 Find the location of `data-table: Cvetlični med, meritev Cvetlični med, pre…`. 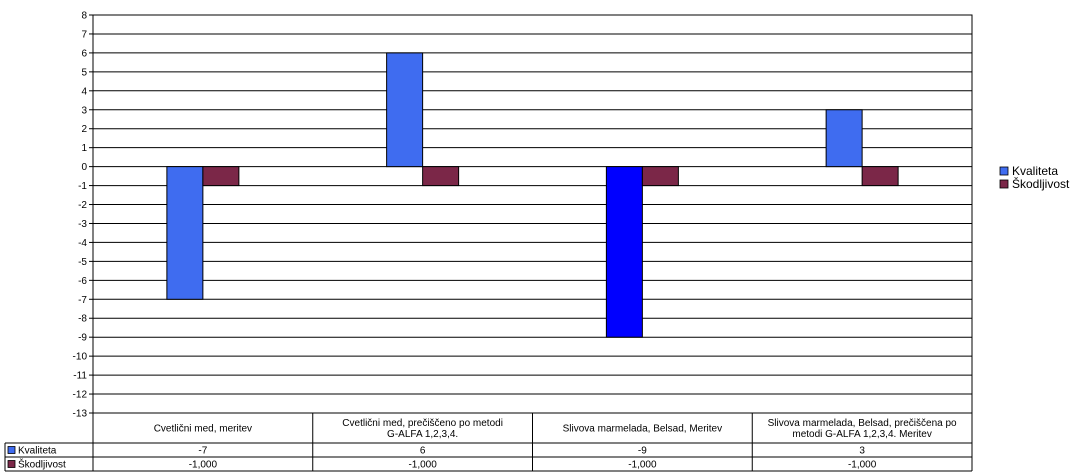

data-table: Cvetlični med, meritev Cvetlični med, pre… is located at coordinates (488, 442).